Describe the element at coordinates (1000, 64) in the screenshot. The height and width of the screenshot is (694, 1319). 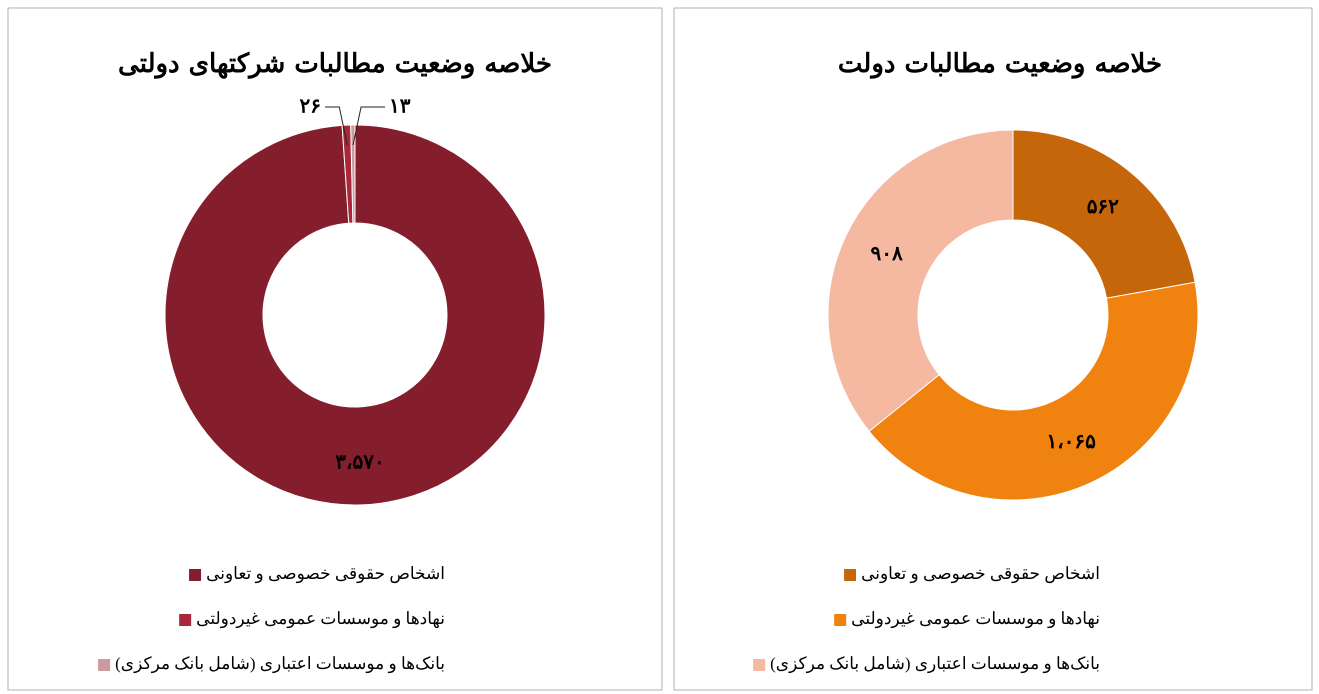
I see `chart-title: خلاصه وضعیت مطالبات دولت` at that location.